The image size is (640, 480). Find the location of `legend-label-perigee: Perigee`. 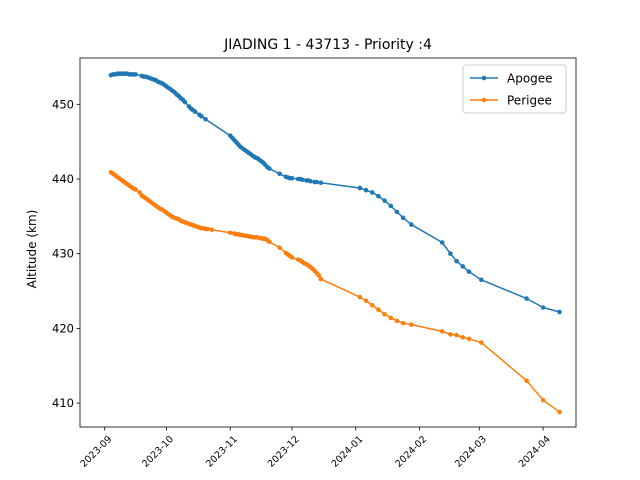

legend-label-perigee: Perigee is located at coordinates (529, 101).